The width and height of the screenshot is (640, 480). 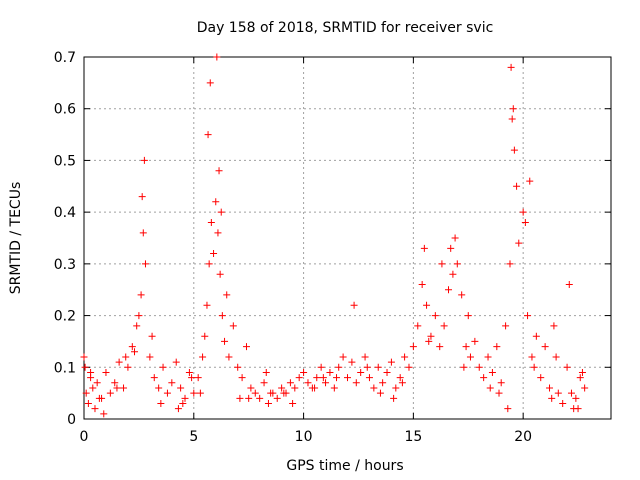 What do you see at coordinates (193, 437) in the screenshot?
I see `x-tick-label: 5` at bounding box center [193, 437].